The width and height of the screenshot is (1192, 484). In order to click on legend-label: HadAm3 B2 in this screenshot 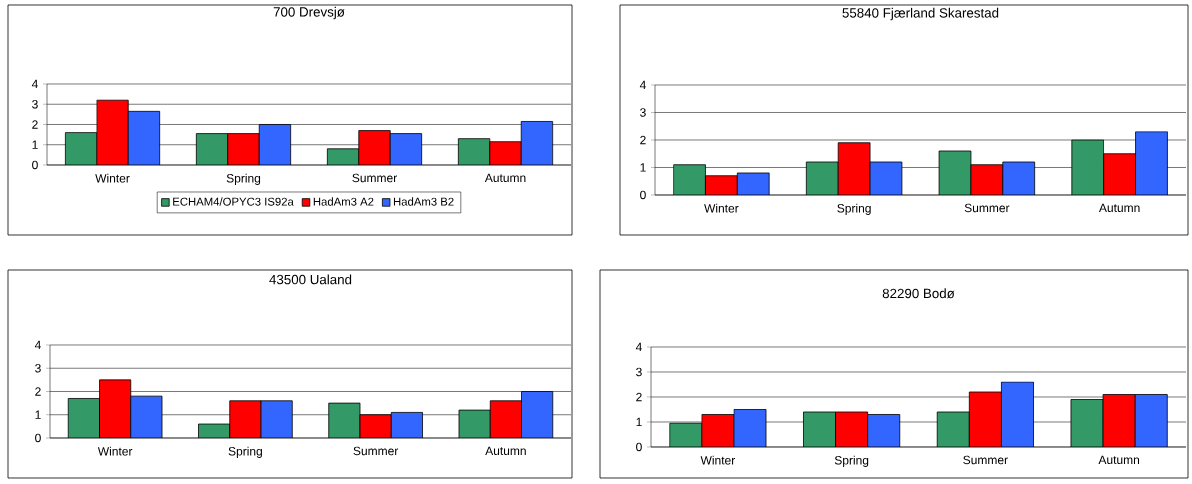, I will do `click(423, 201)`.